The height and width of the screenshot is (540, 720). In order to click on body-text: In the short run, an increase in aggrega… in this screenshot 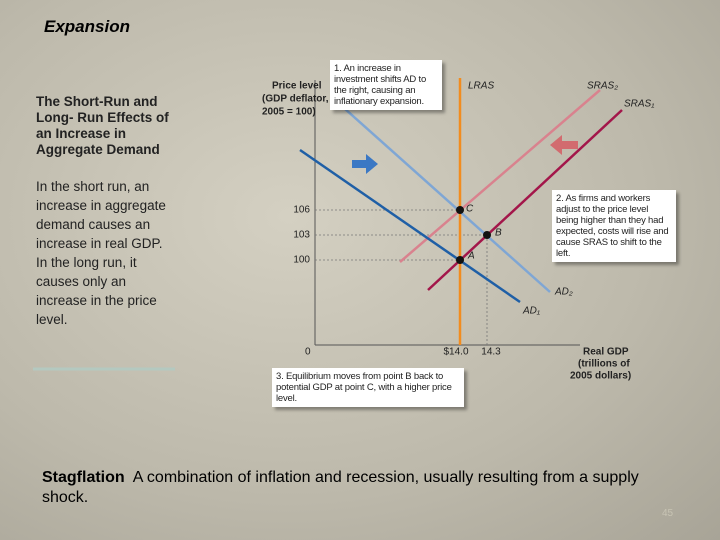, I will do `click(106, 253)`.